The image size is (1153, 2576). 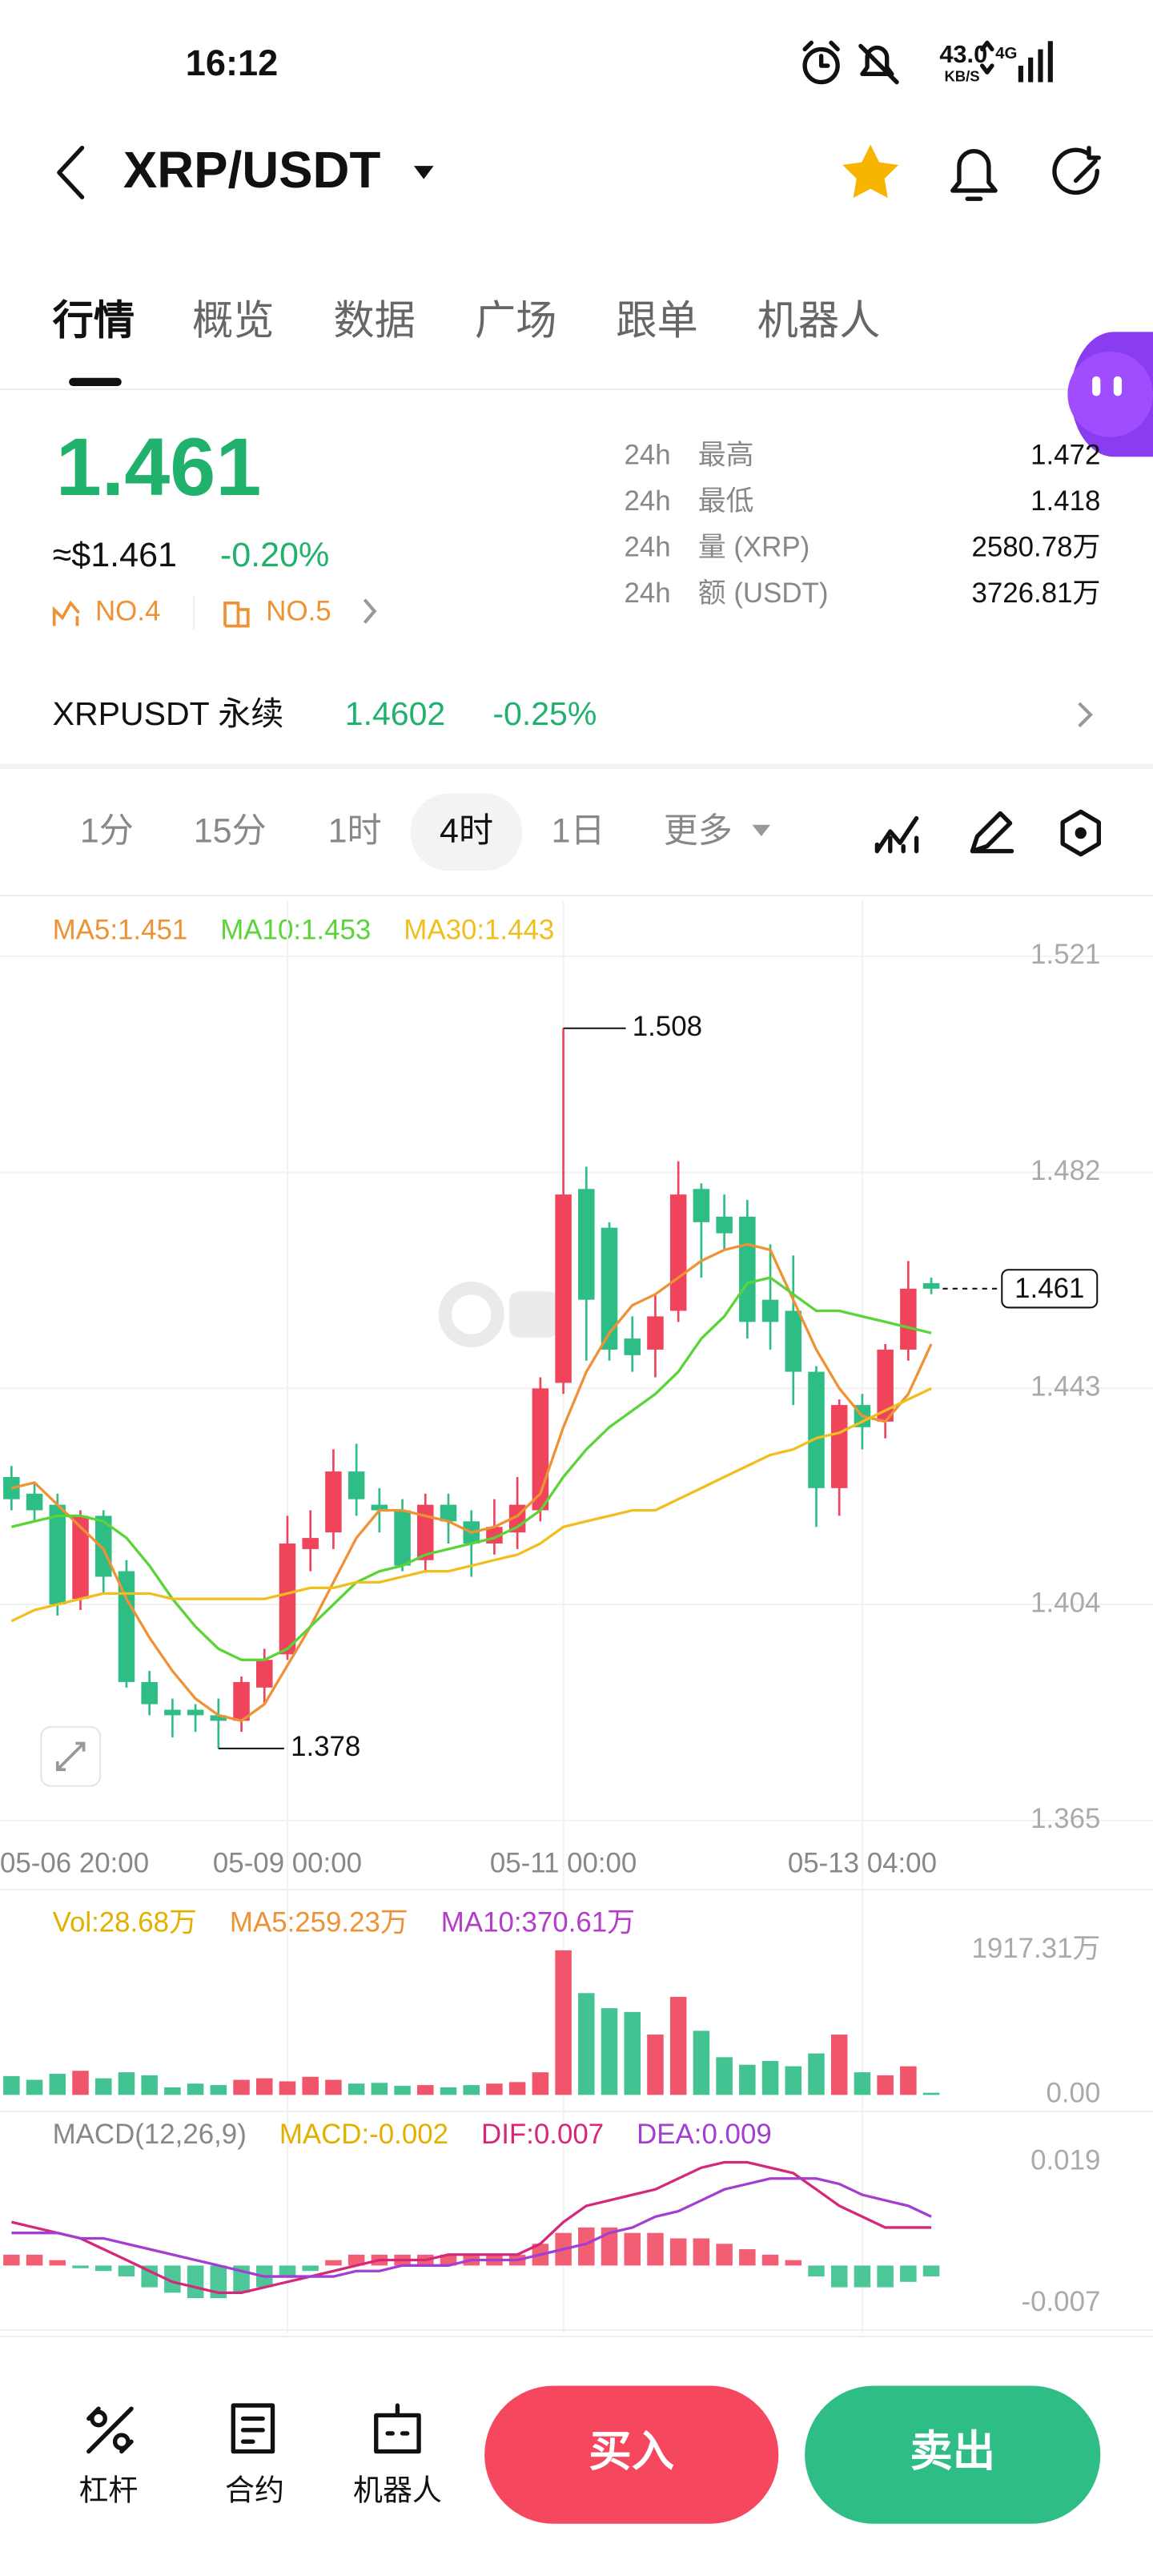 I want to click on sell-button, so click(x=953, y=2454).